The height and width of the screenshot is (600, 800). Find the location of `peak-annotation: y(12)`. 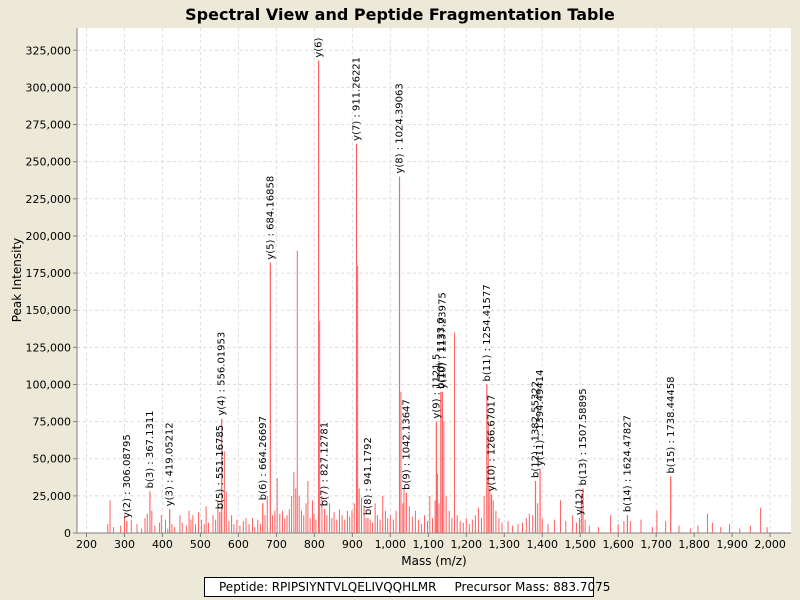

peak-annotation: y(12) is located at coordinates (580, 502).